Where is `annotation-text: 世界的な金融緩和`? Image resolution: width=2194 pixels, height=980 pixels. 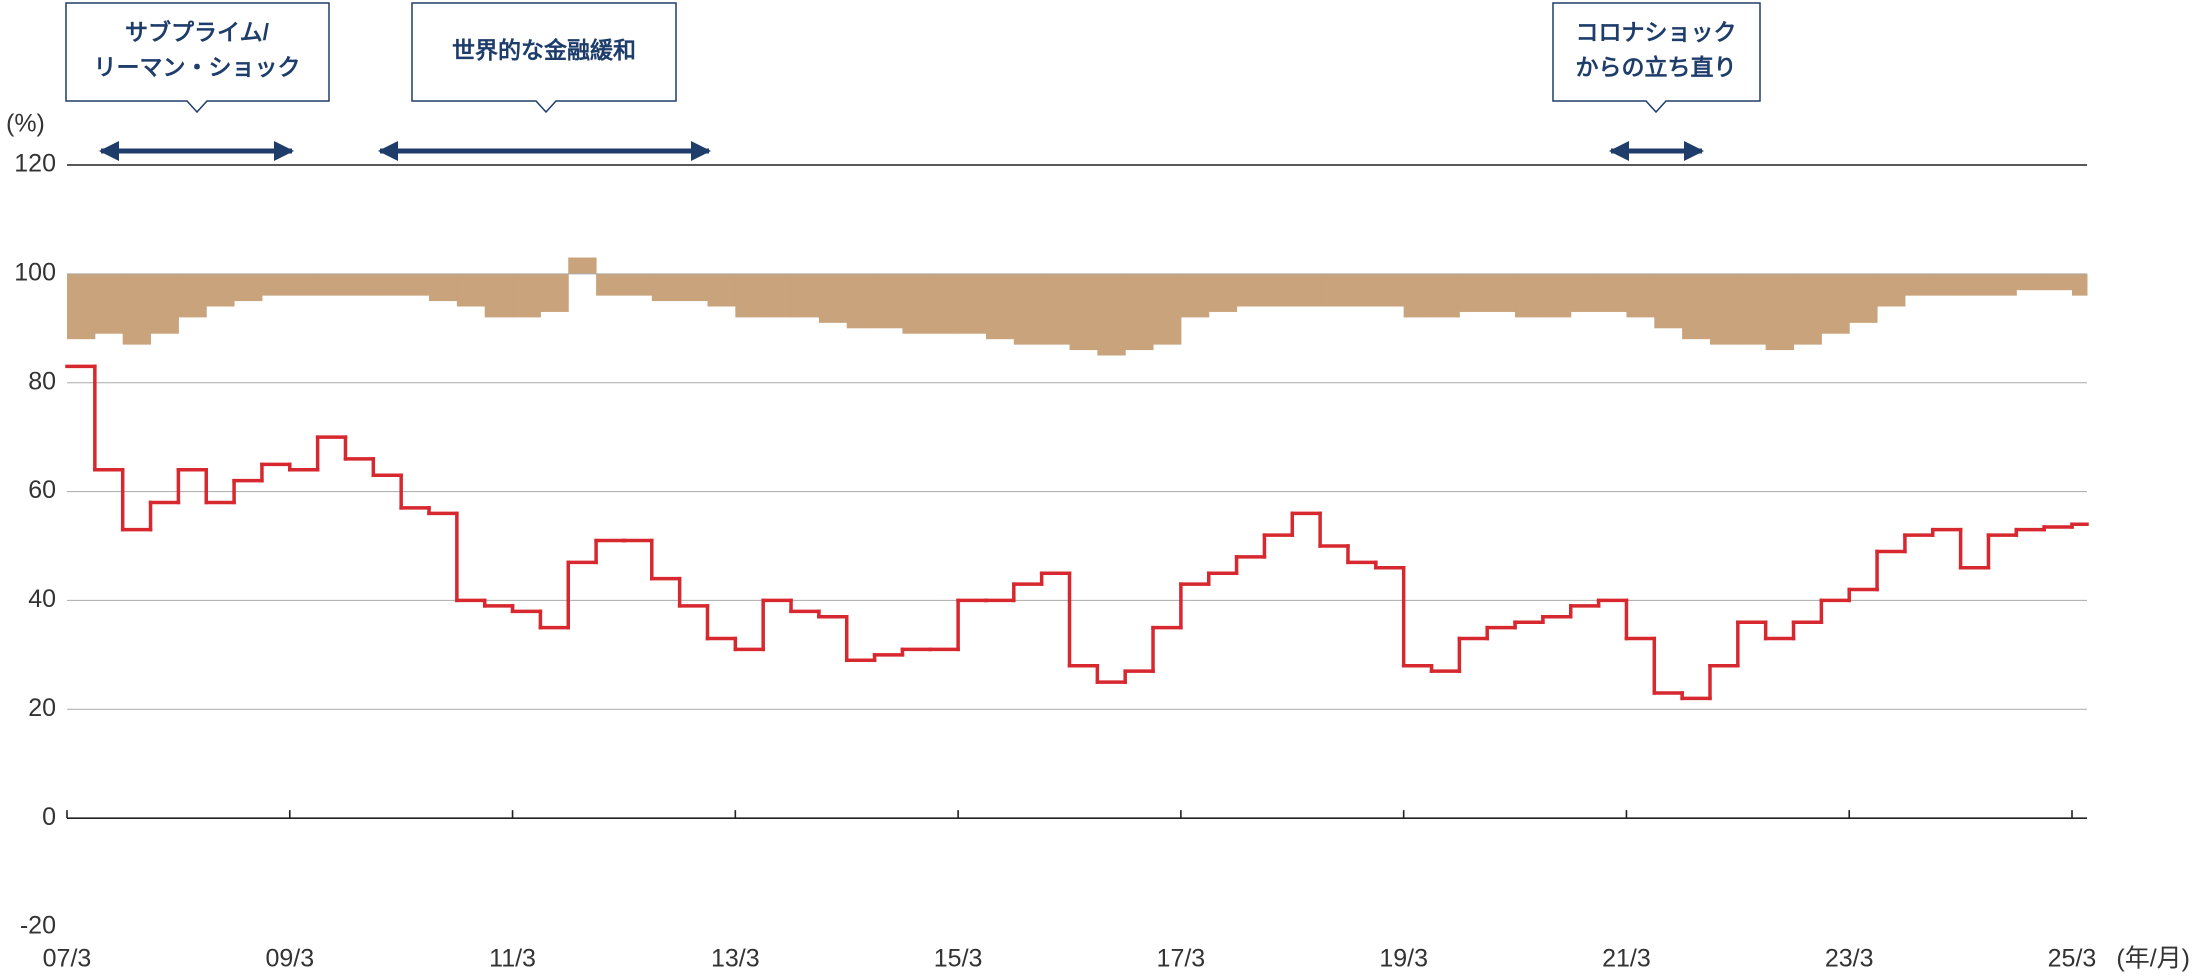
annotation-text: 世界的な金融緩和 is located at coordinates (544, 50).